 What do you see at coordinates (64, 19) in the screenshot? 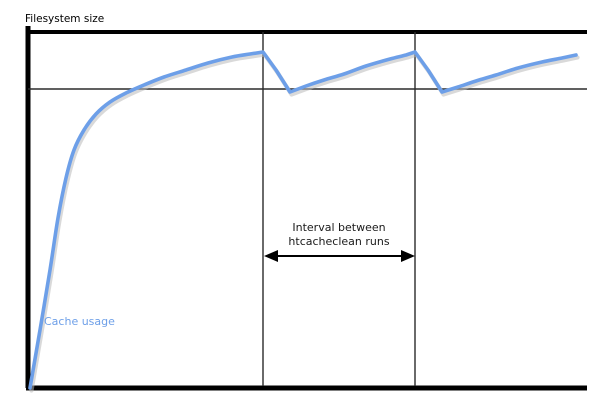
I see `filesystem-size-label: Filesystem size` at bounding box center [64, 19].